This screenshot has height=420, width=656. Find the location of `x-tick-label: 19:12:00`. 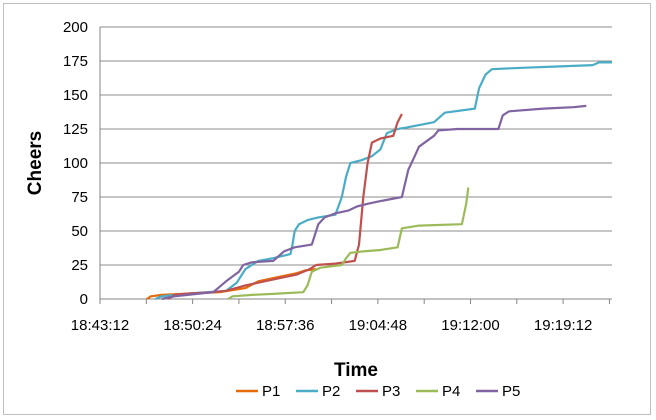

x-tick-label: 19:12:00 is located at coordinates (470, 325).